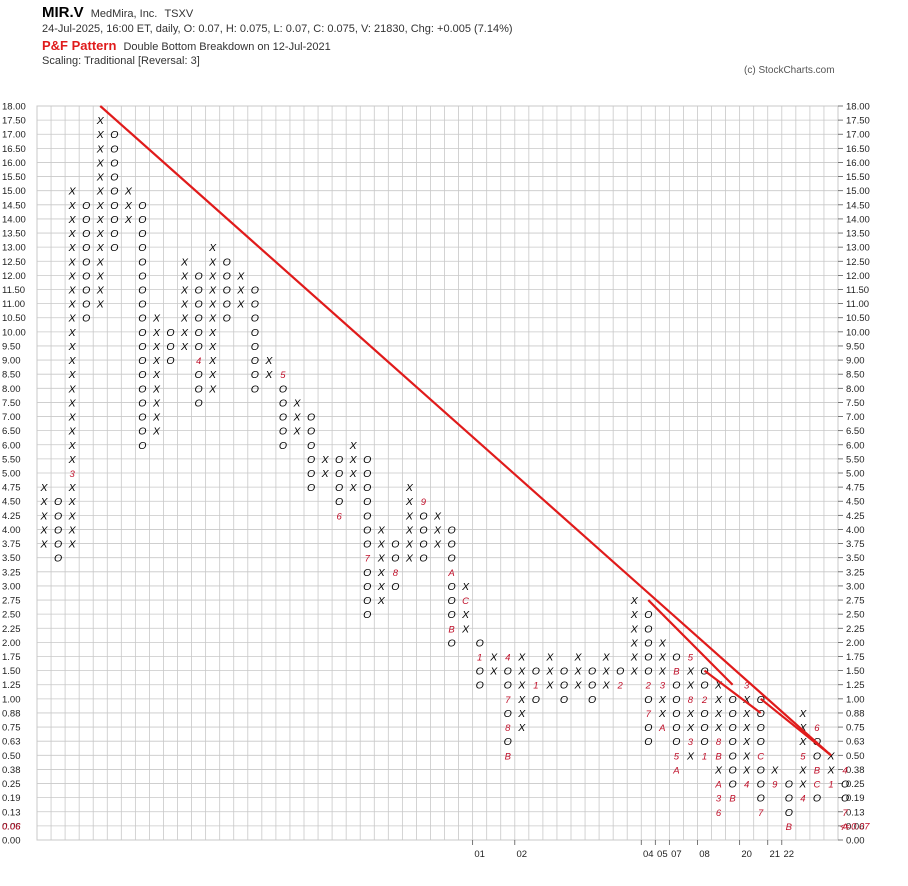 The height and width of the screenshot is (886, 908). Describe the element at coordinates (11, 601) in the screenshot. I see `y-tick-label-left: 2.75` at that location.